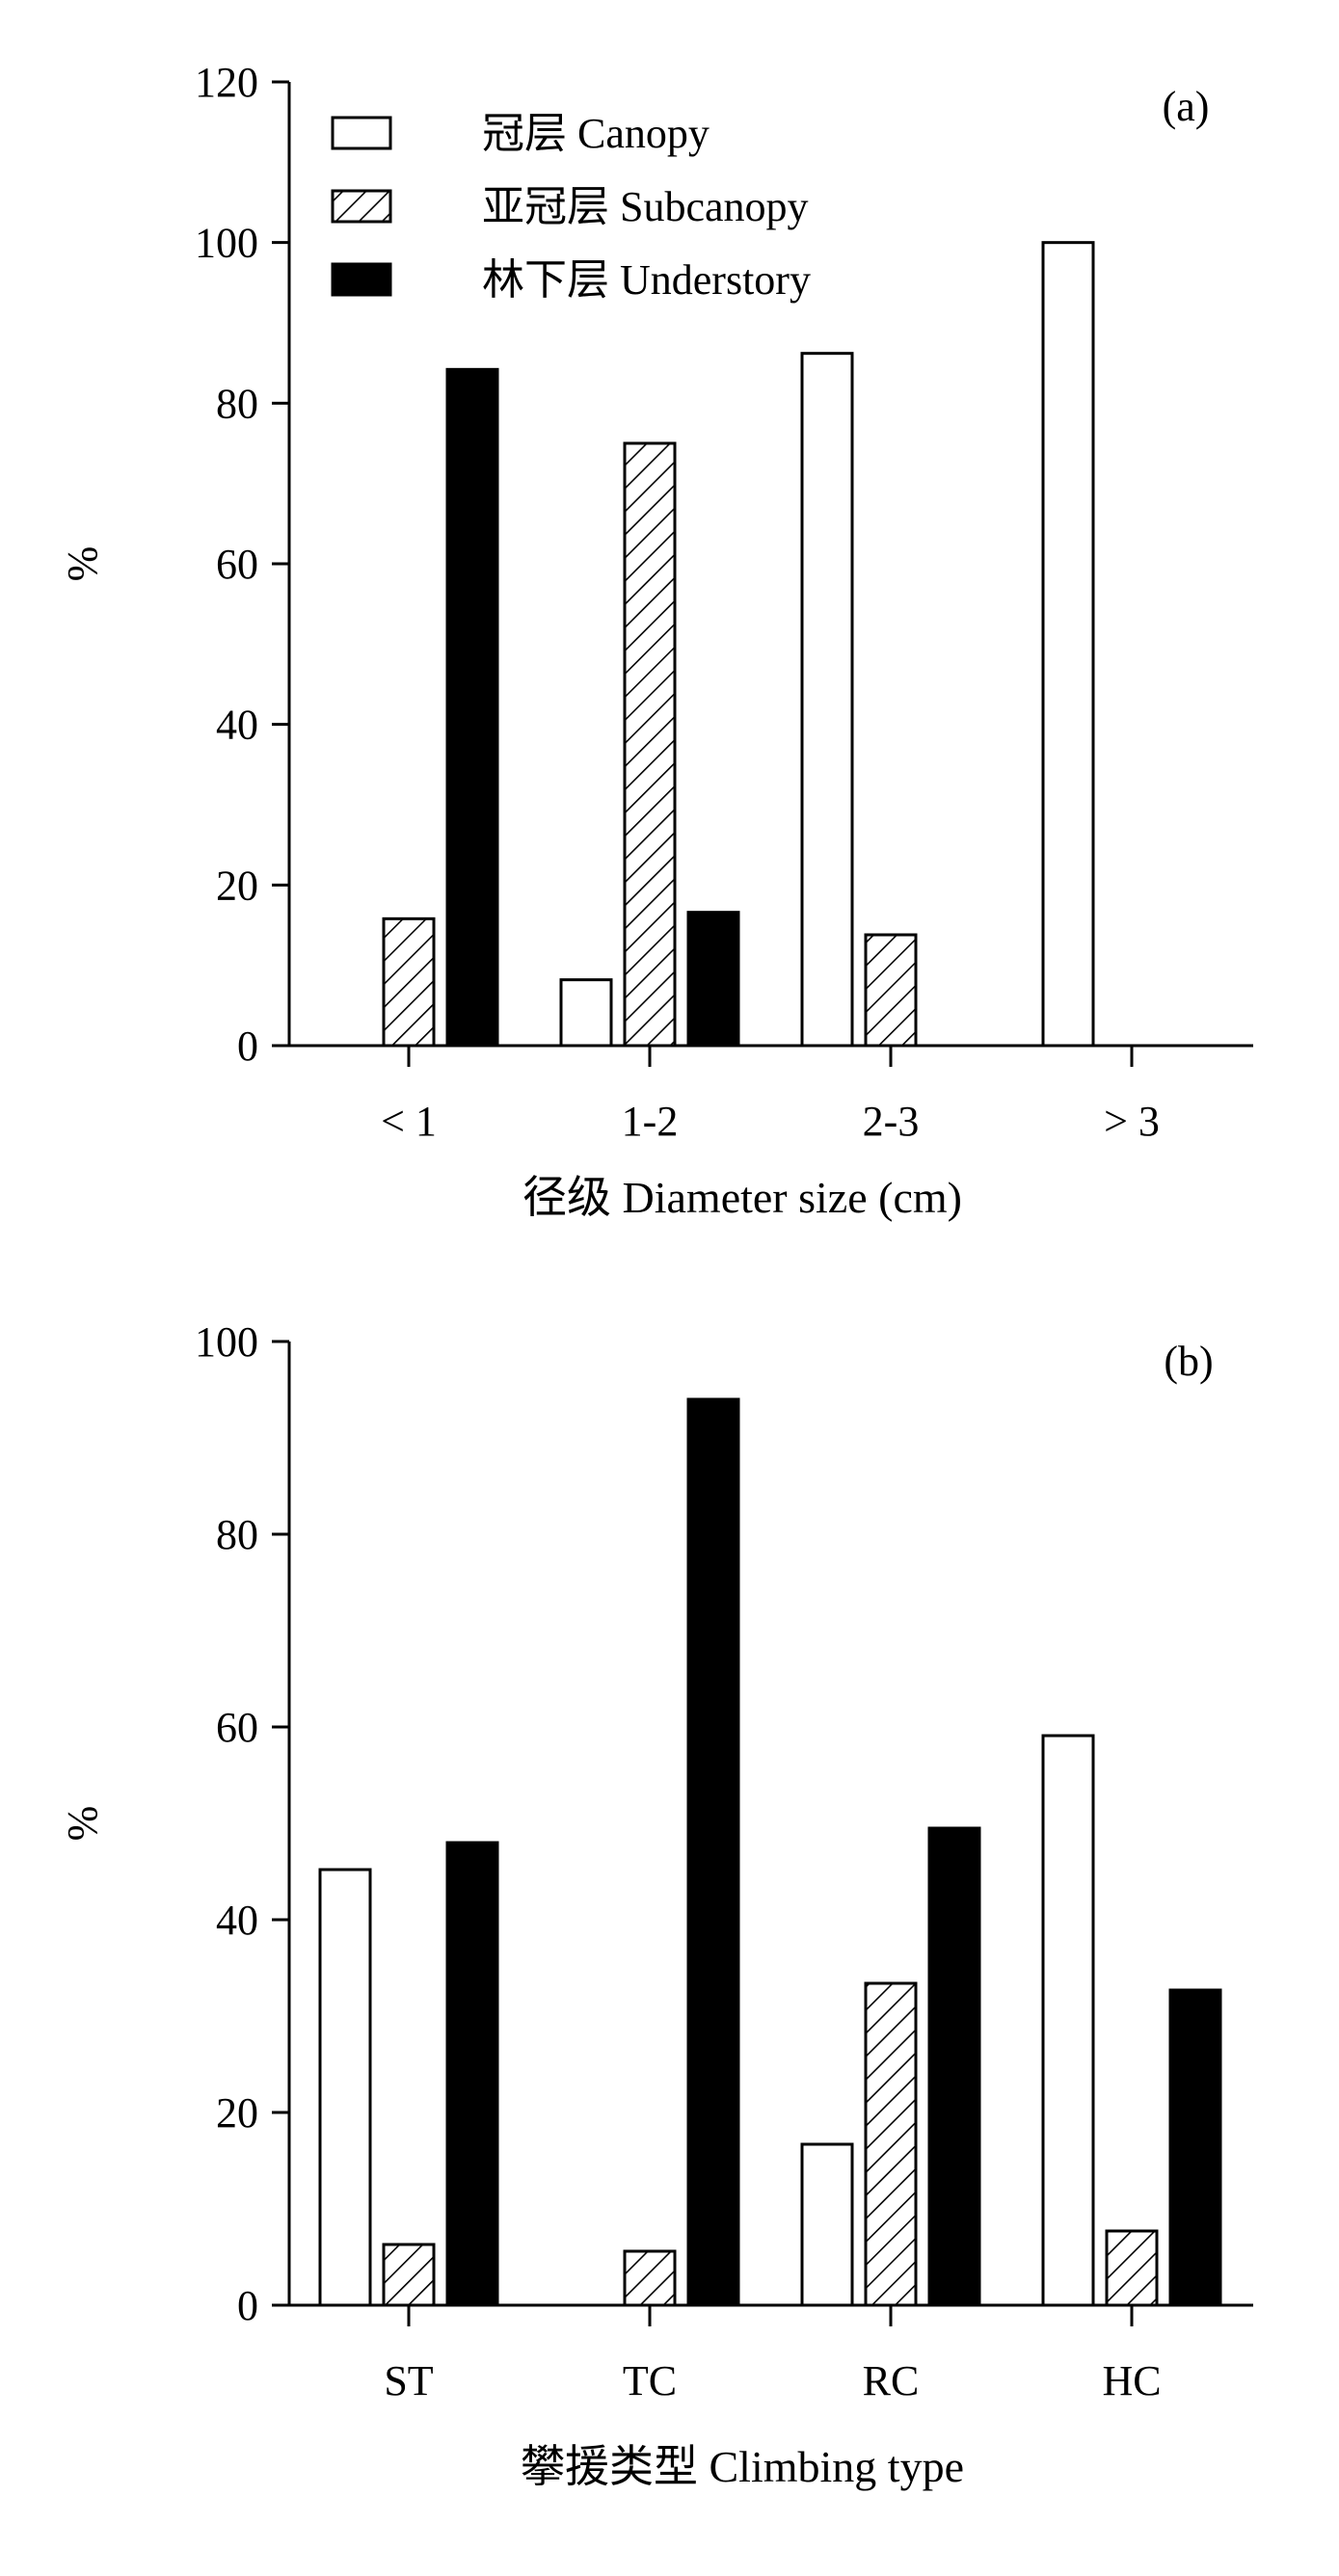 The height and width of the screenshot is (2576, 1339). Describe the element at coordinates (742, 2466) in the screenshot. I see `x-axis-title: 攀援类型 Climbing type` at that location.